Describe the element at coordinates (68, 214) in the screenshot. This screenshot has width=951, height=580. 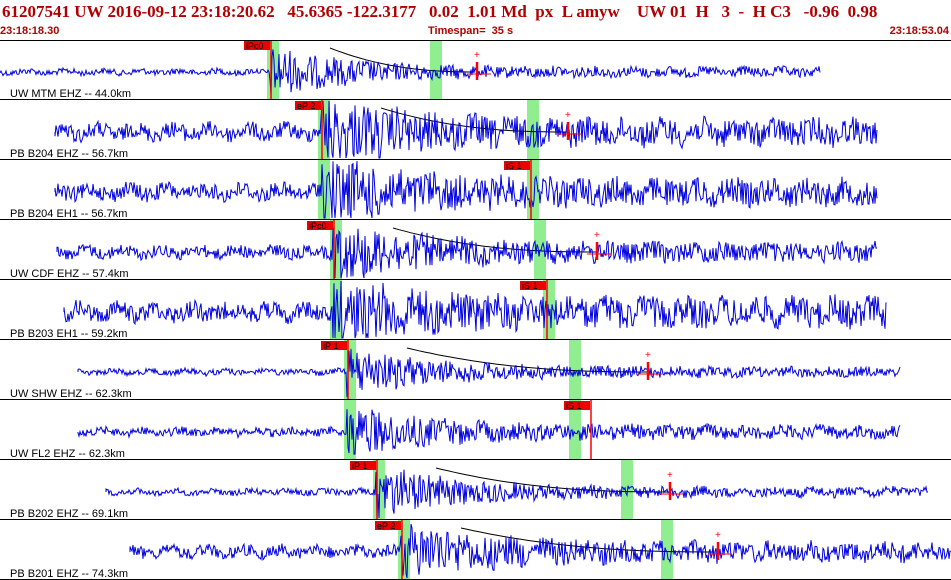
I see `station-label: PB B204 EH1 -- 56.7km` at that location.